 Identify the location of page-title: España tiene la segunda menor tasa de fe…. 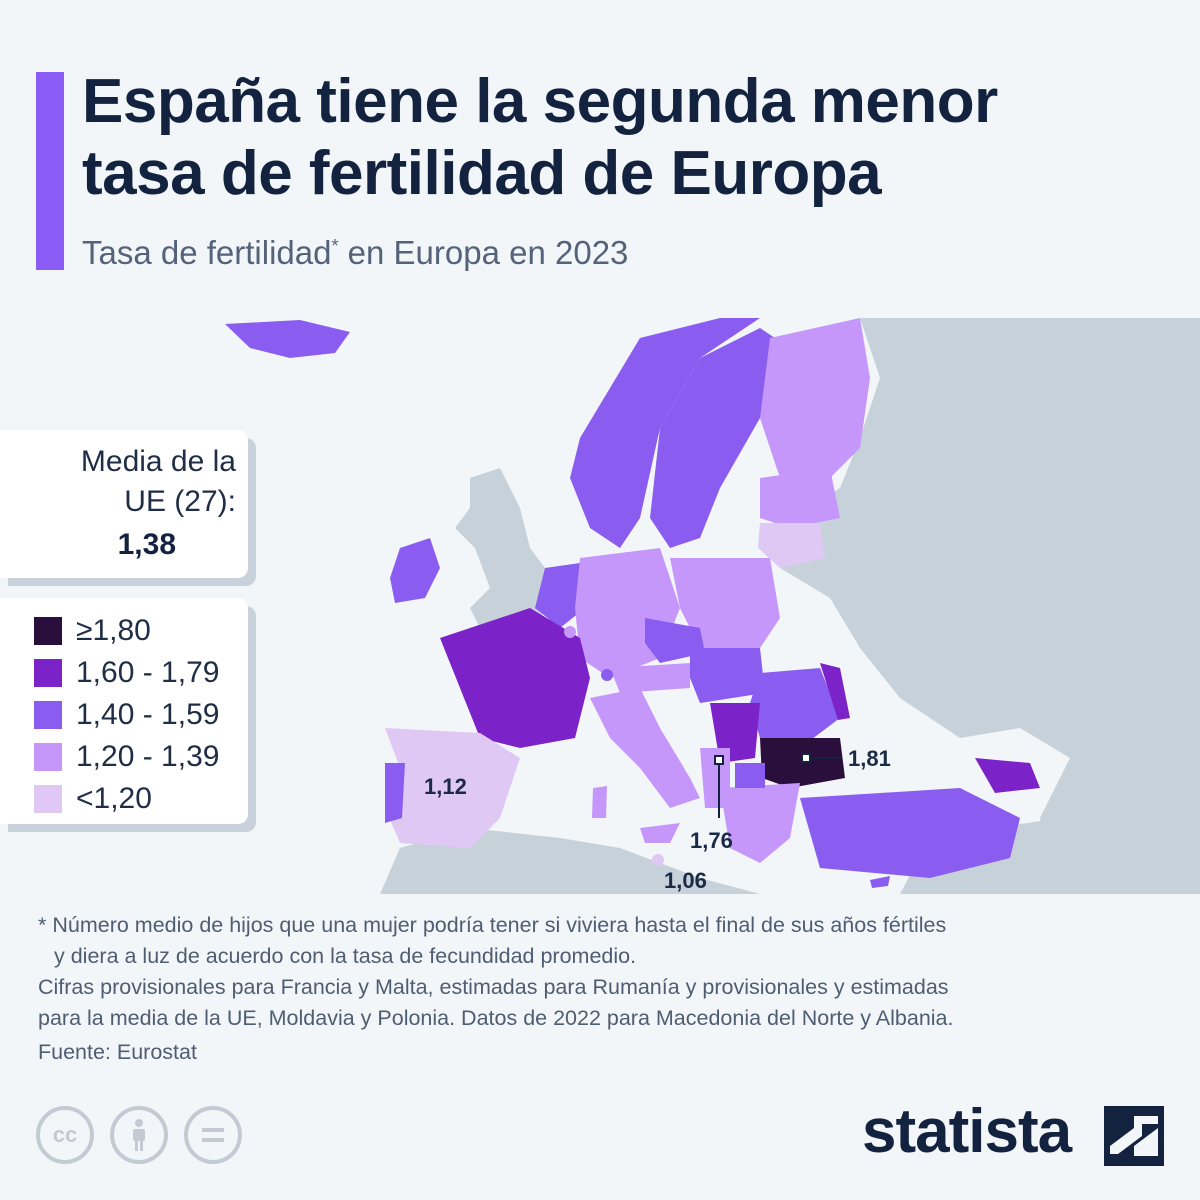
(632, 138).